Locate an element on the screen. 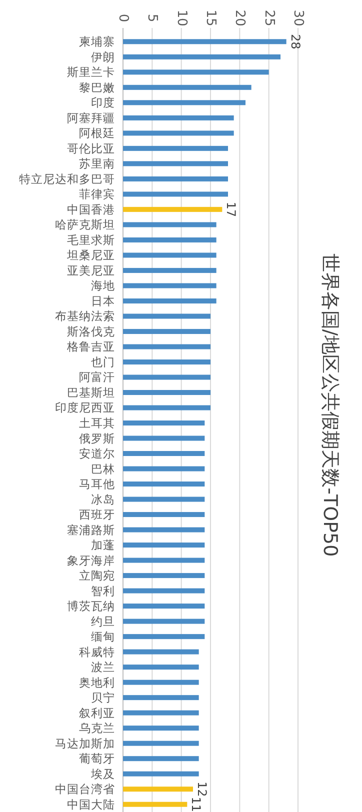 The image size is (362, 812). y-tick-label: 日本 is located at coordinates (103, 301).